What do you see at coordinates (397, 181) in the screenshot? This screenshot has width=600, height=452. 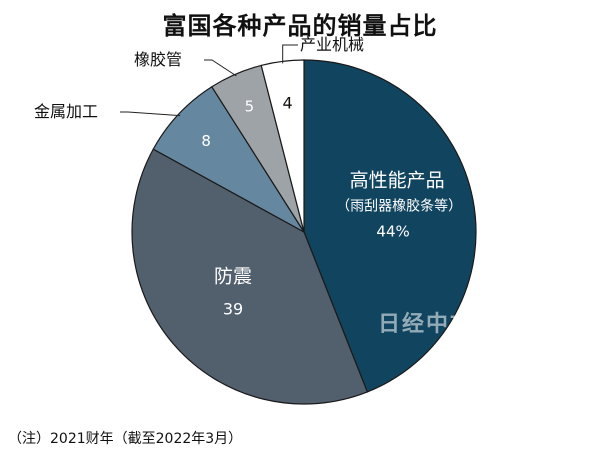 I see `slice-name-label: 高性能产品` at bounding box center [397, 181].